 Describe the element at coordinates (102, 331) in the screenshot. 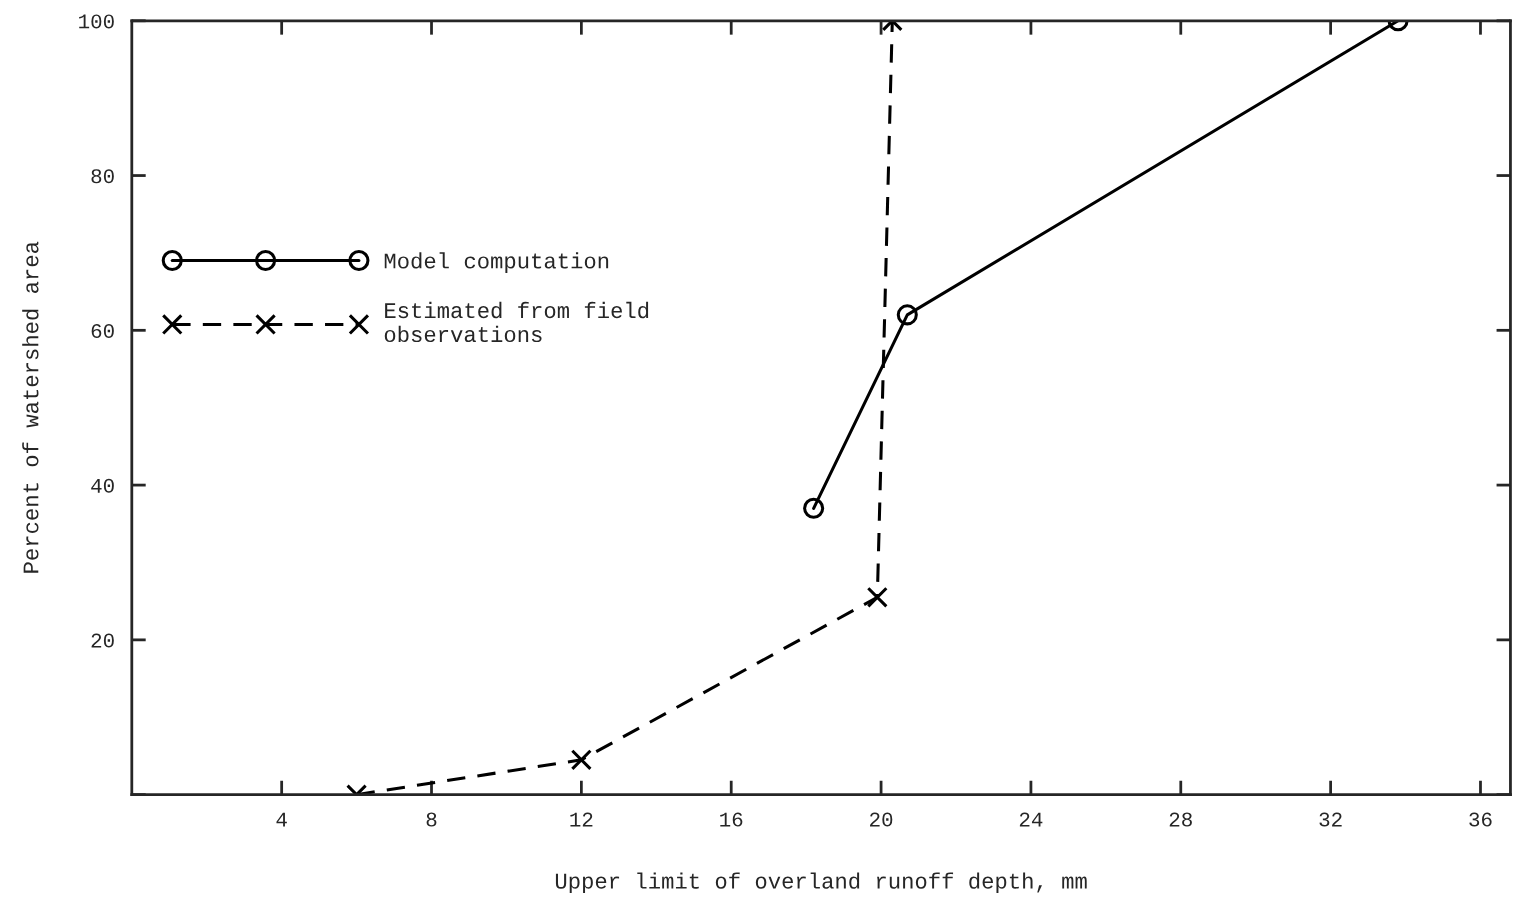

I see `y-tick-label: 60` at that location.